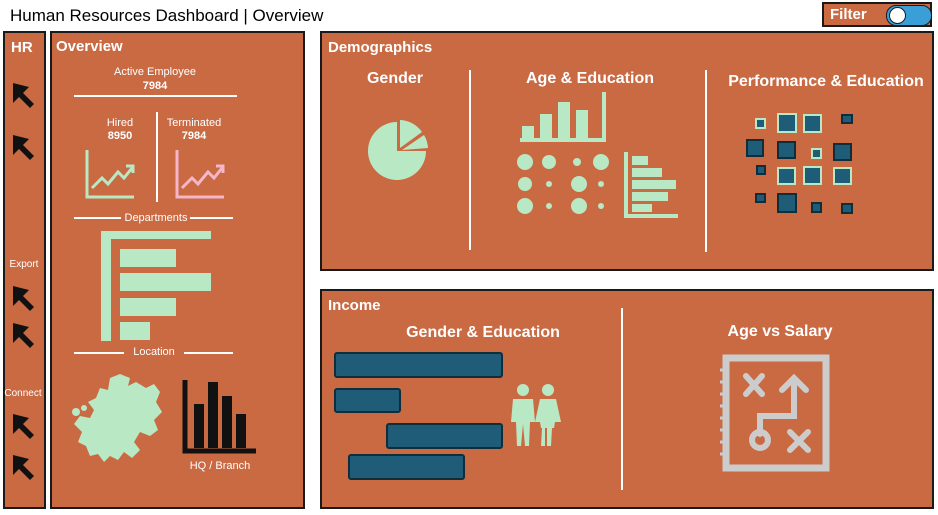 Image resolution: width=938 pixels, height=515 pixels. Describe the element at coordinates (156, 218) in the screenshot. I see `departments-label: Departments` at that location.